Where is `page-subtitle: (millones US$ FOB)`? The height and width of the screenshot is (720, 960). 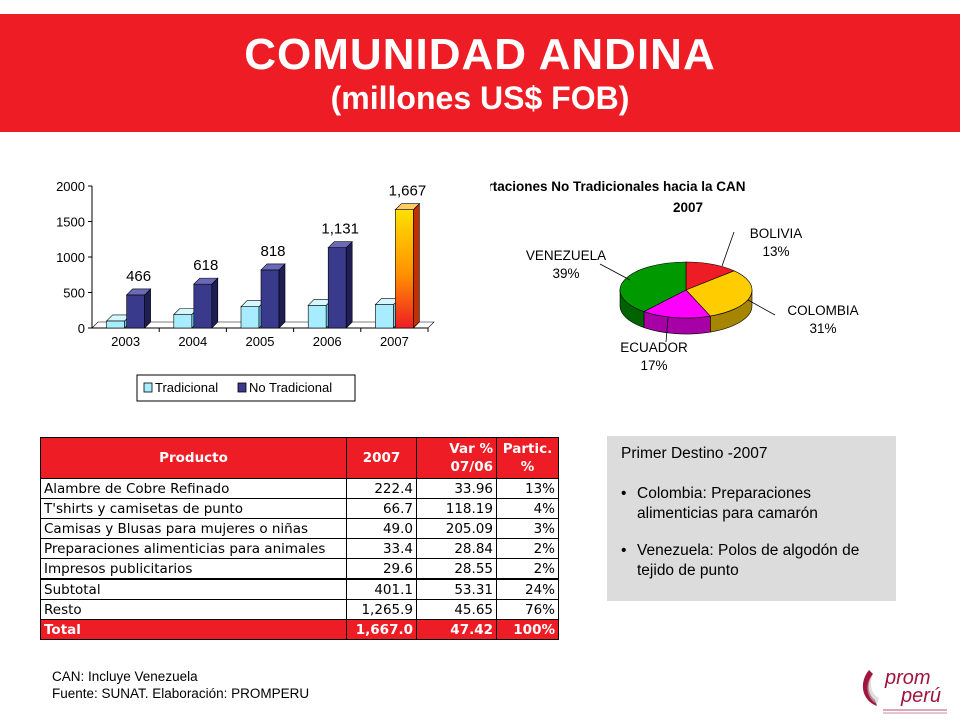
page-subtitle: (millones US$ FOB) is located at coordinates (480, 98).